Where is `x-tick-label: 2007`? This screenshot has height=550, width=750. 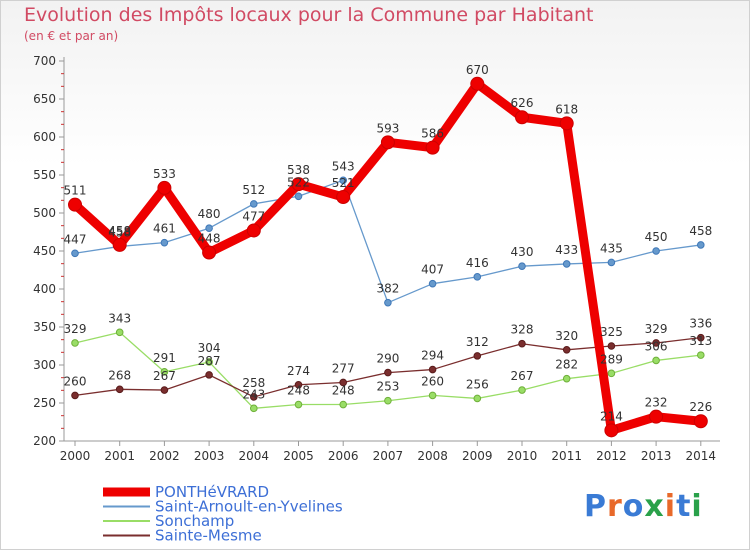 x-tick-label: 2007 is located at coordinates (388, 456).